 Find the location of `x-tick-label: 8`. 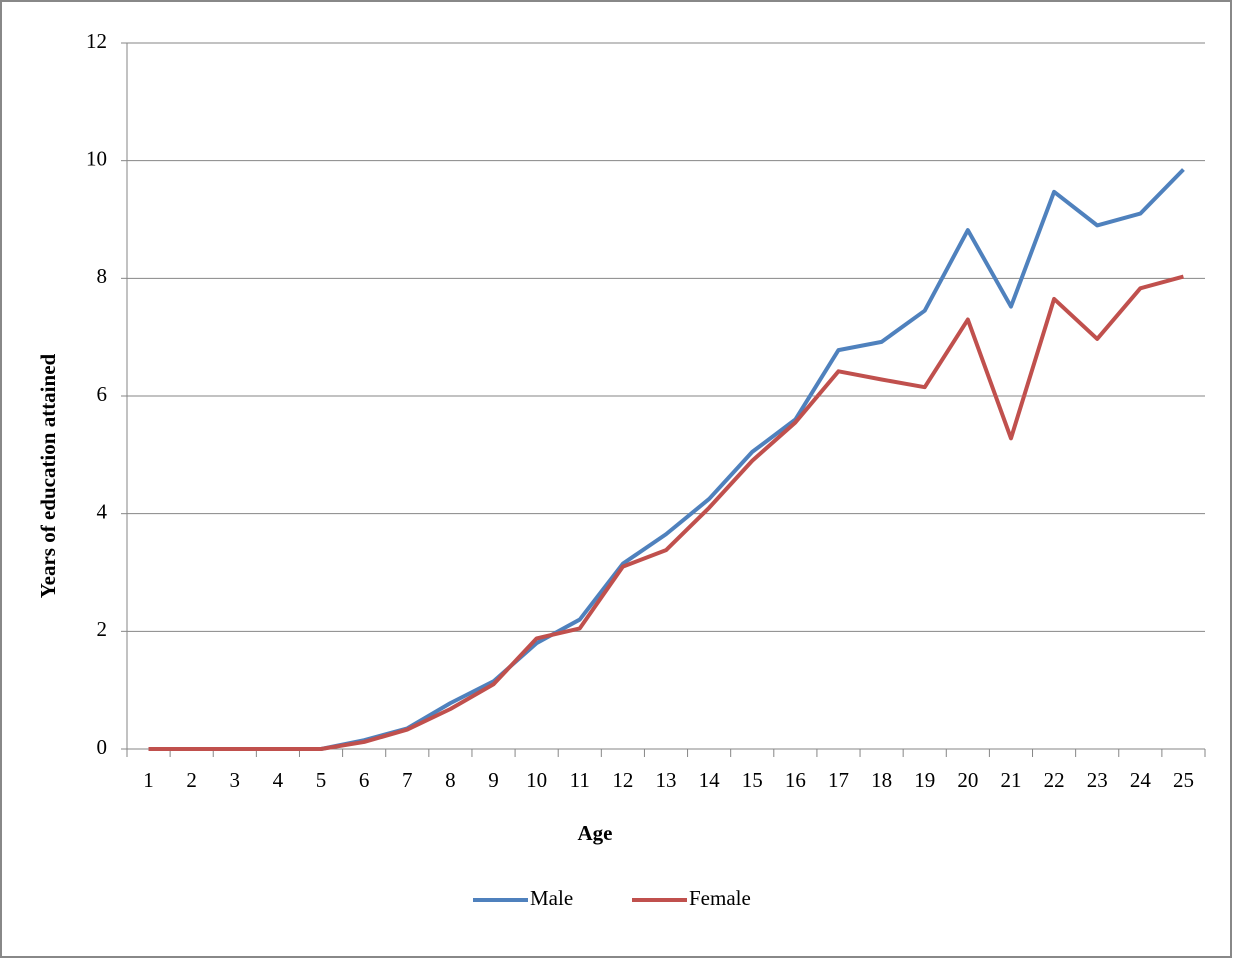

x-tick-label: 8 is located at coordinates (450, 780).